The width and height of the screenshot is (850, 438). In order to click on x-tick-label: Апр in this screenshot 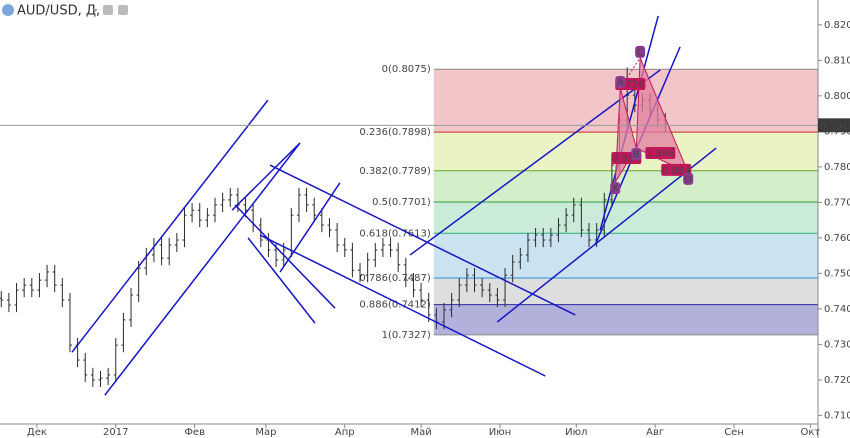, I will do `click(345, 432)`.